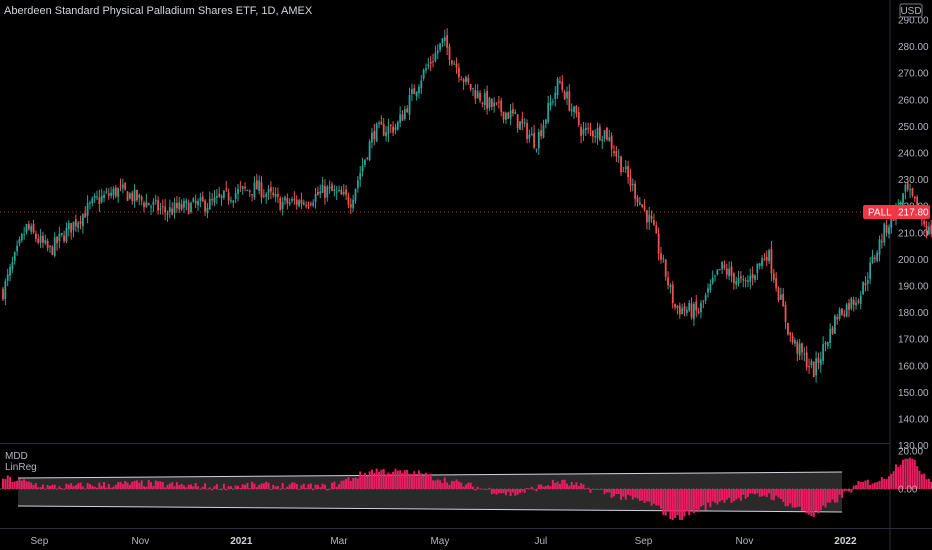 The image size is (932, 550). What do you see at coordinates (911, 10) in the screenshot?
I see `currency-badge: USD` at bounding box center [911, 10].